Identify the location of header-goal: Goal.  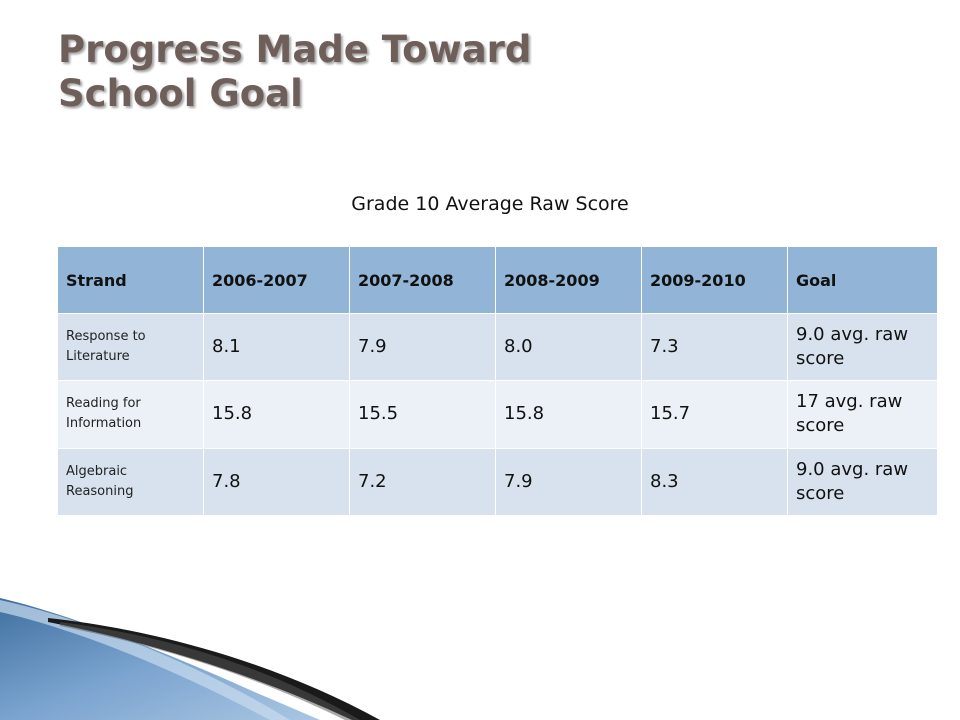
(862, 280).